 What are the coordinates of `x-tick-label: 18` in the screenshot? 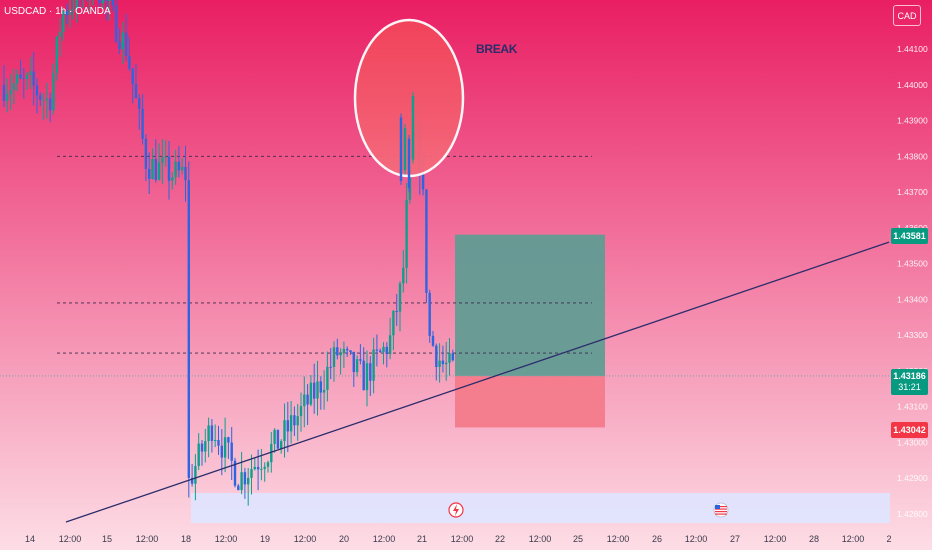 It's located at (186, 539).